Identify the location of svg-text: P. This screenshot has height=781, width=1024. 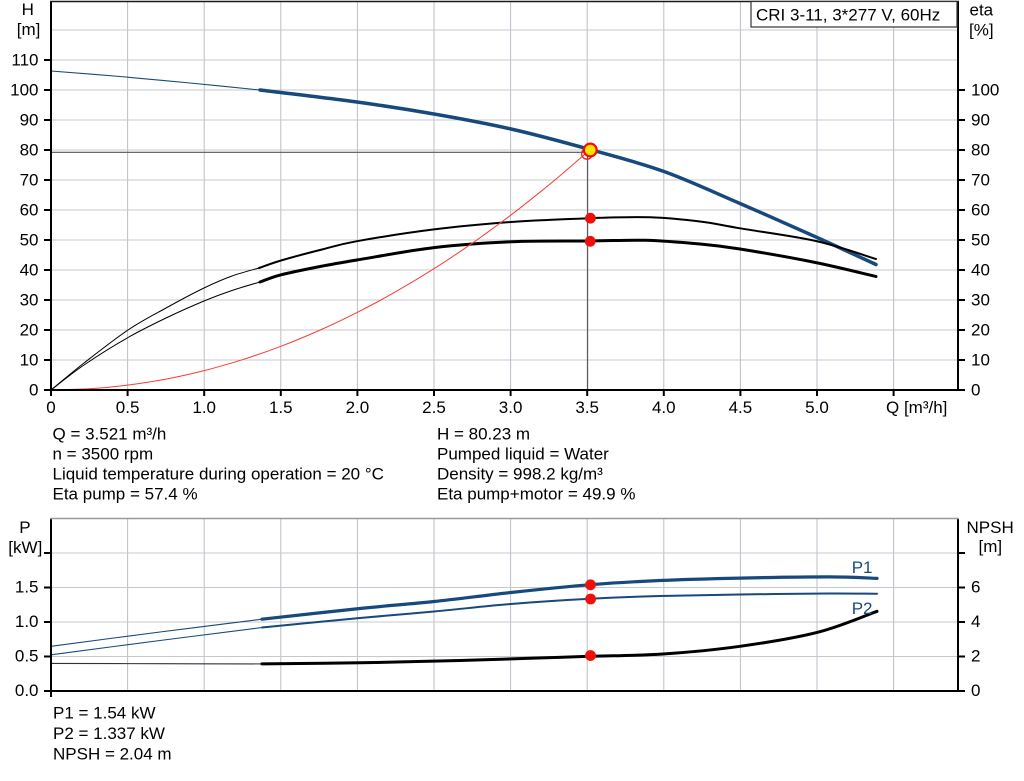
(24, 527).